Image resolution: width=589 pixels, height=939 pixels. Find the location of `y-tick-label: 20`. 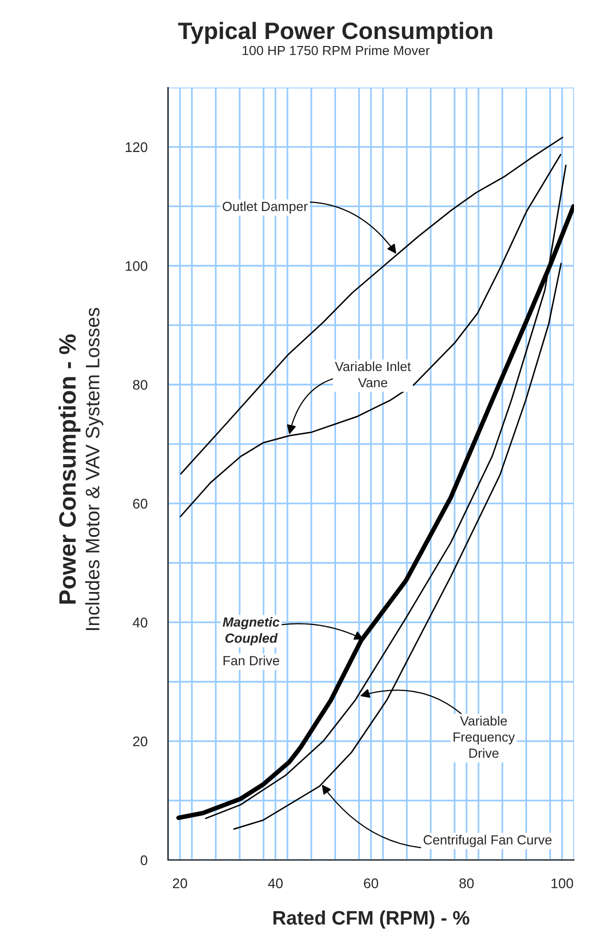

y-tick-label: 20 is located at coordinates (140, 741).